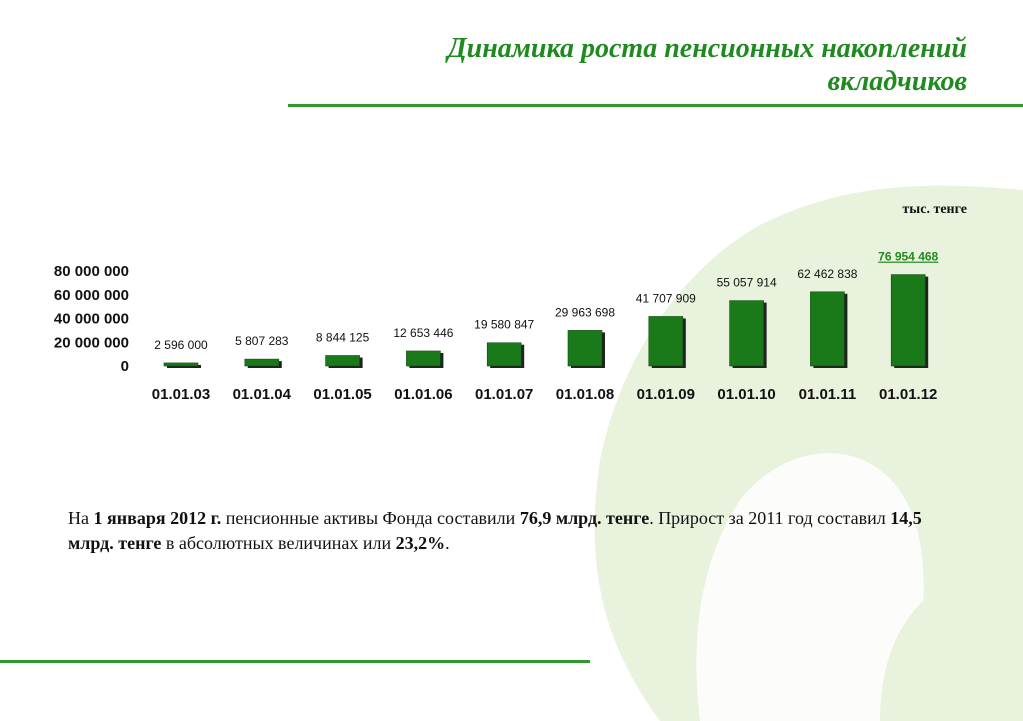 The height and width of the screenshot is (721, 1023). What do you see at coordinates (666, 394) in the screenshot?
I see `x-tick-label: 01.01.09` at bounding box center [666, 394].